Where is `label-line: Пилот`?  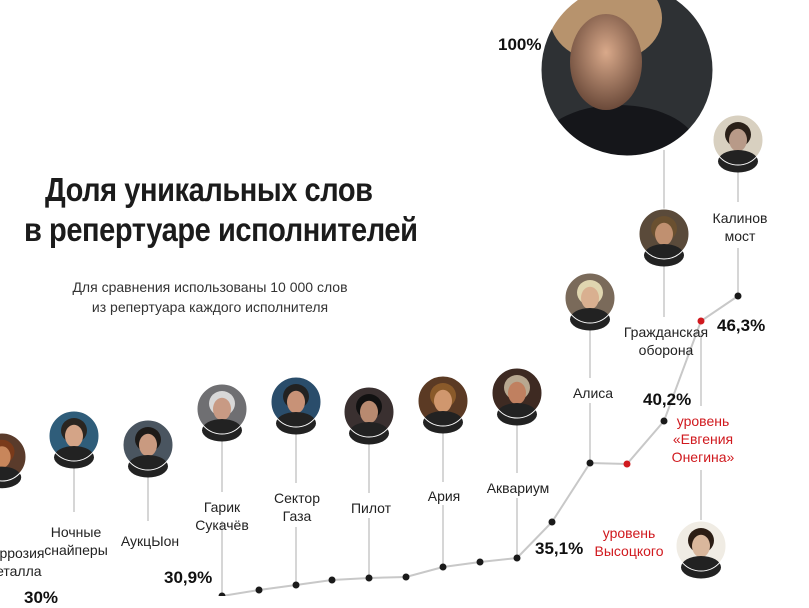 label-line: Пилот is located at coordinates (371, 508).